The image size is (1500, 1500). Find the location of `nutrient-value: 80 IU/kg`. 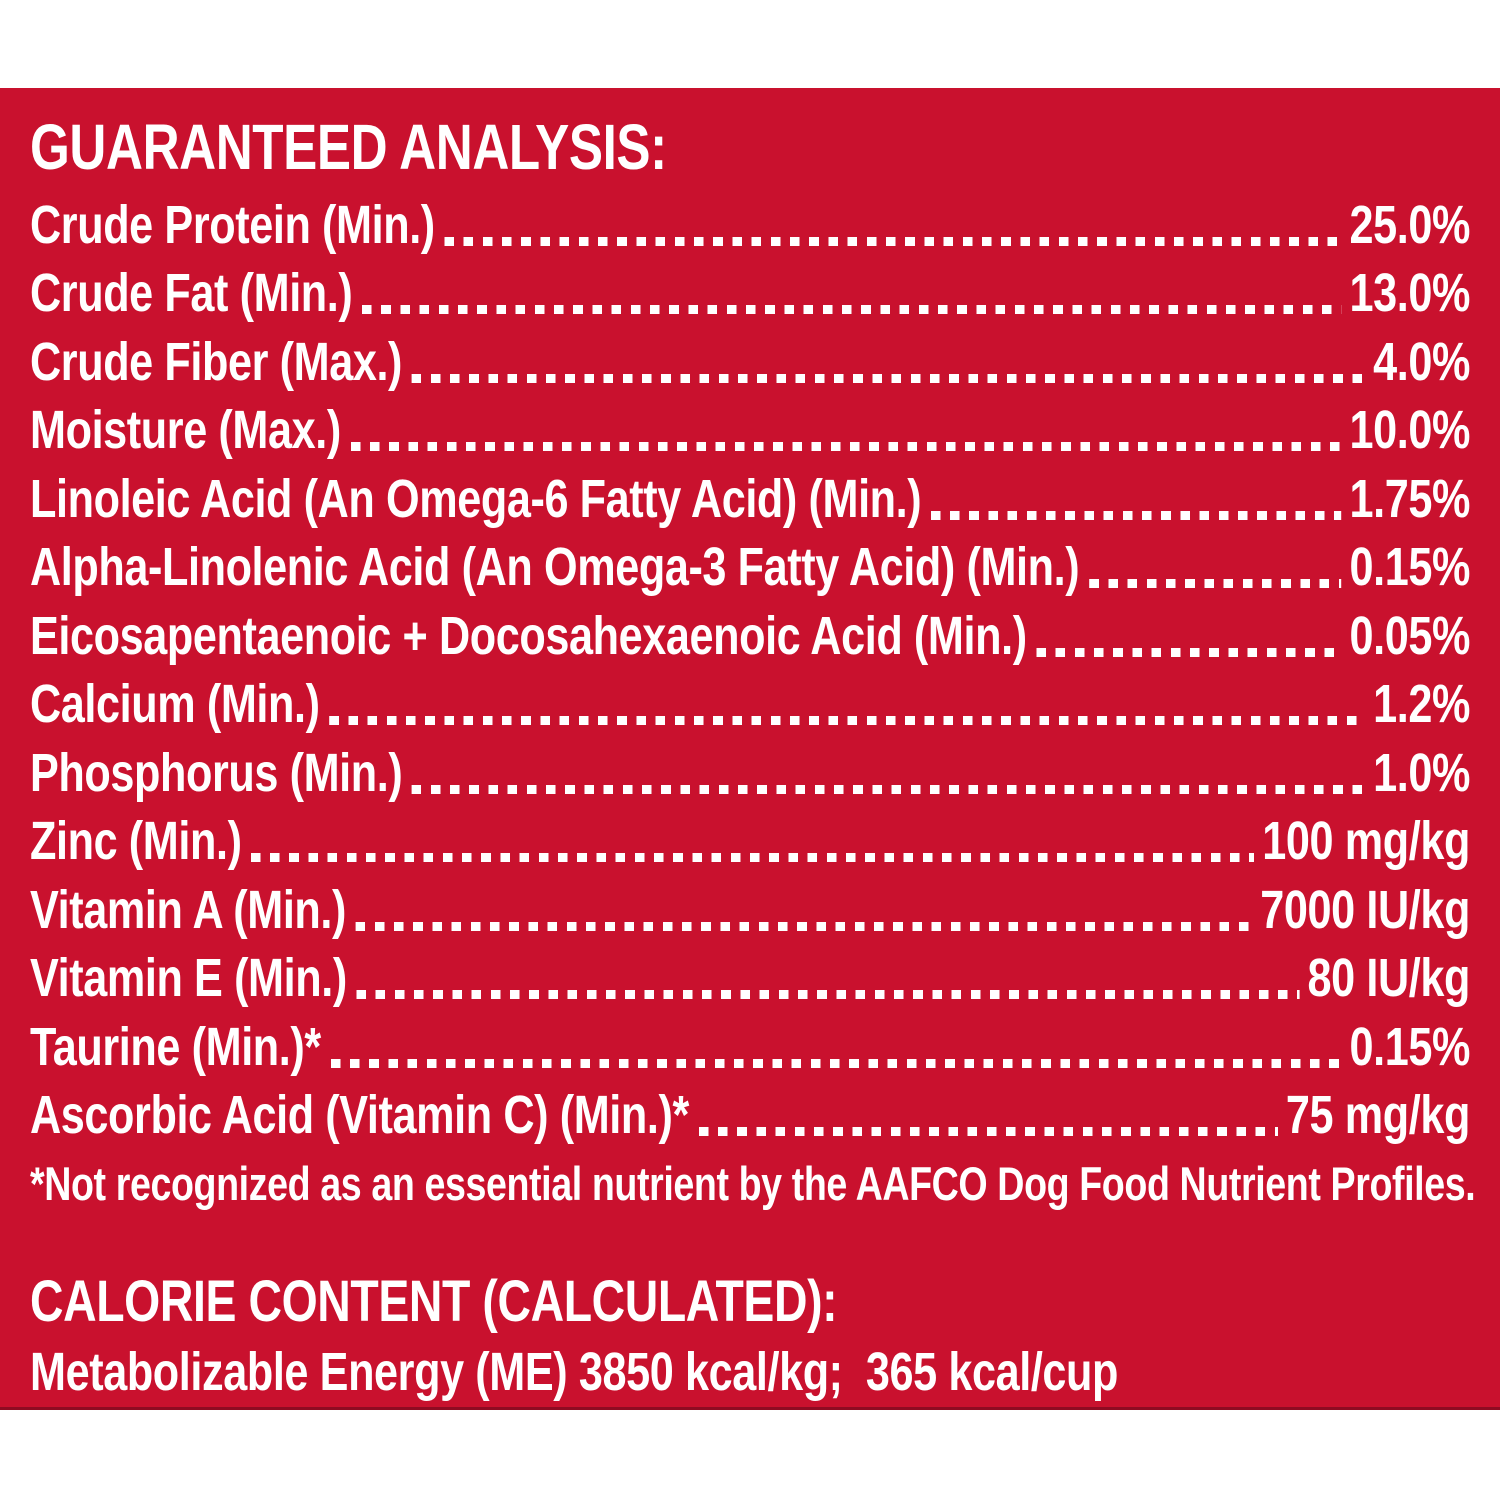

nutrient-value: 80 IU/kg is located at coordinates (1389, 978).